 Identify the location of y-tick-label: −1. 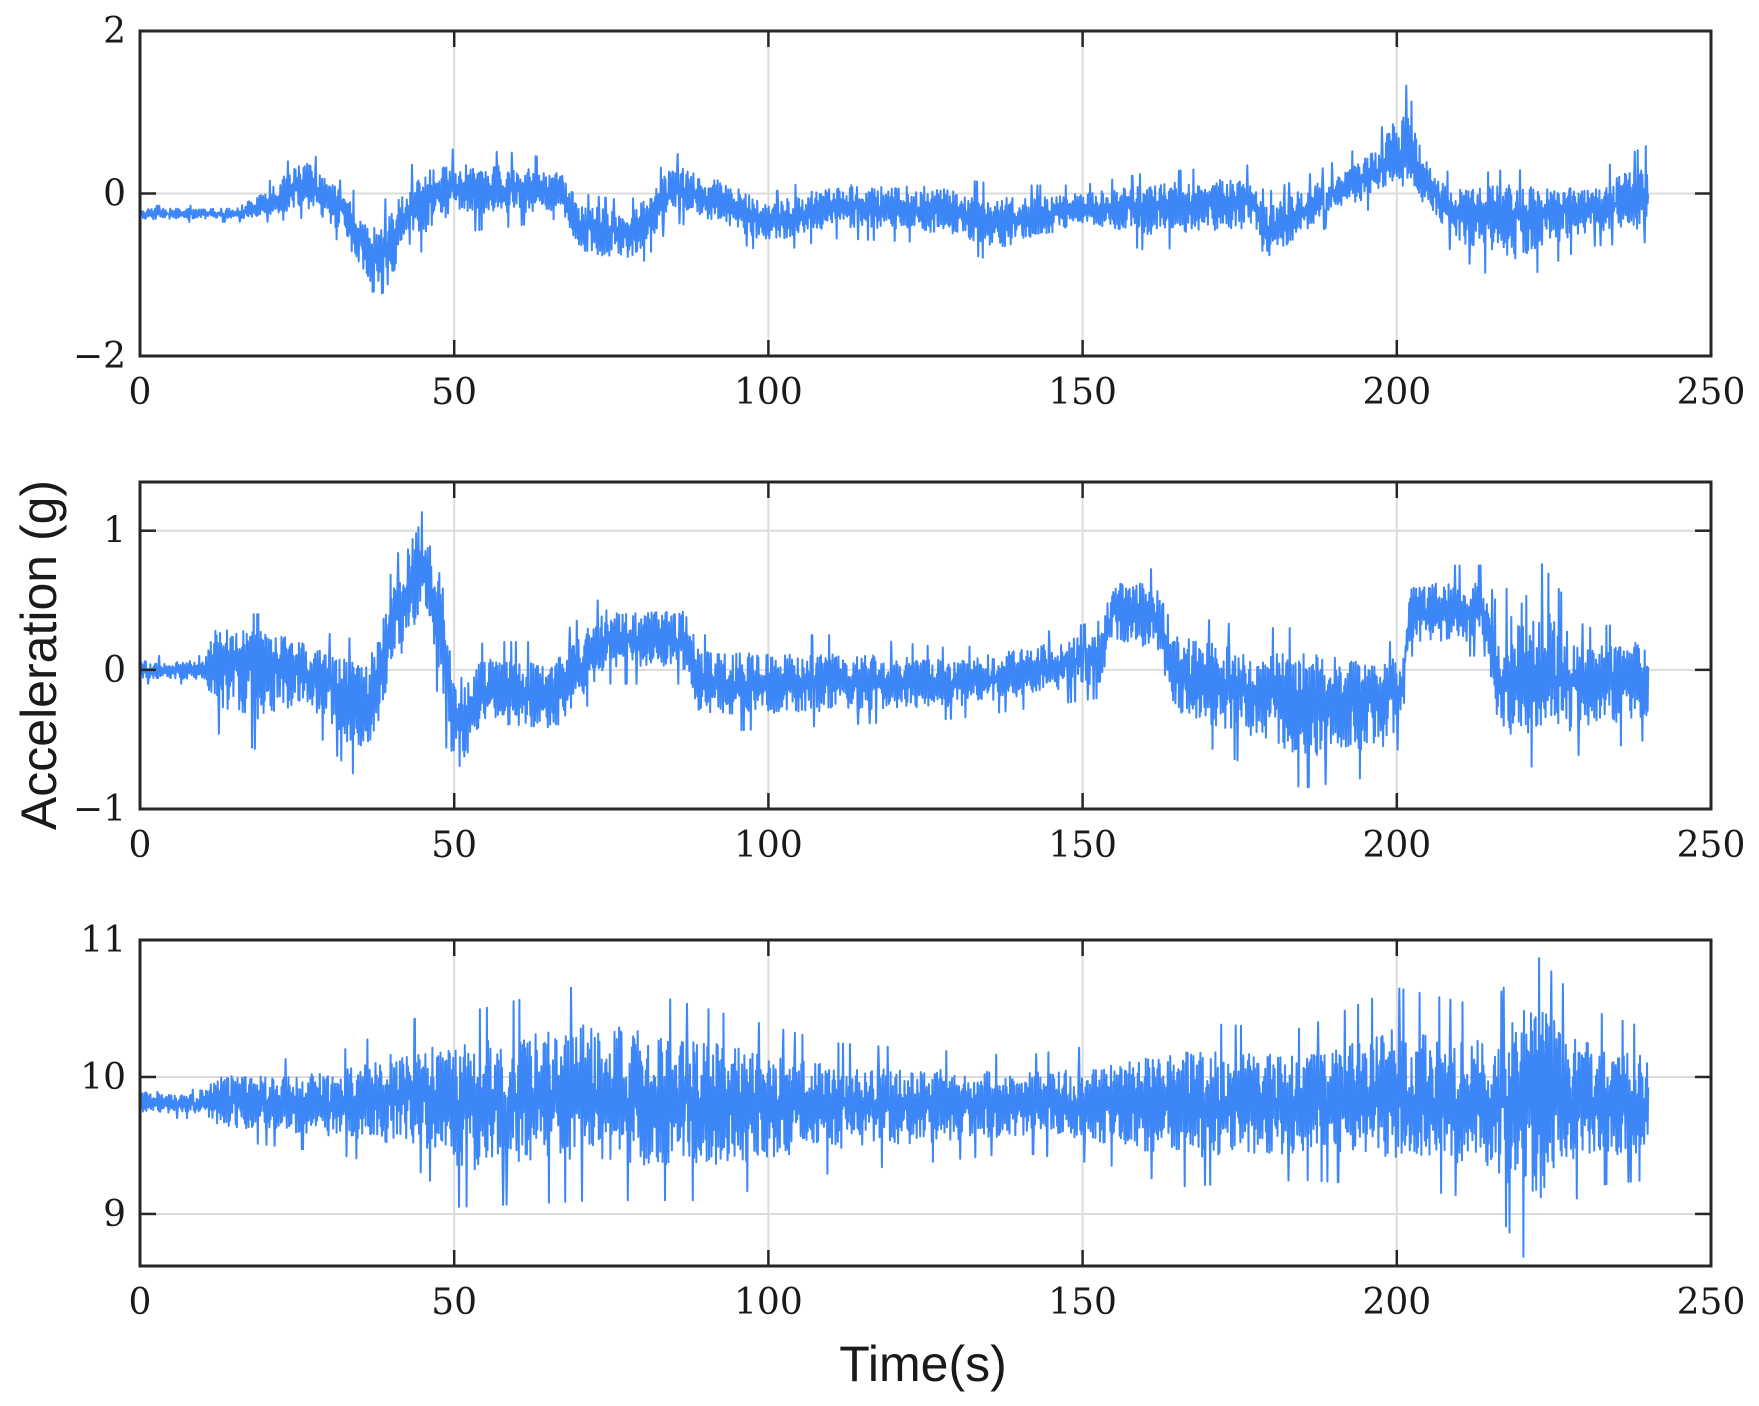
(99, 809).